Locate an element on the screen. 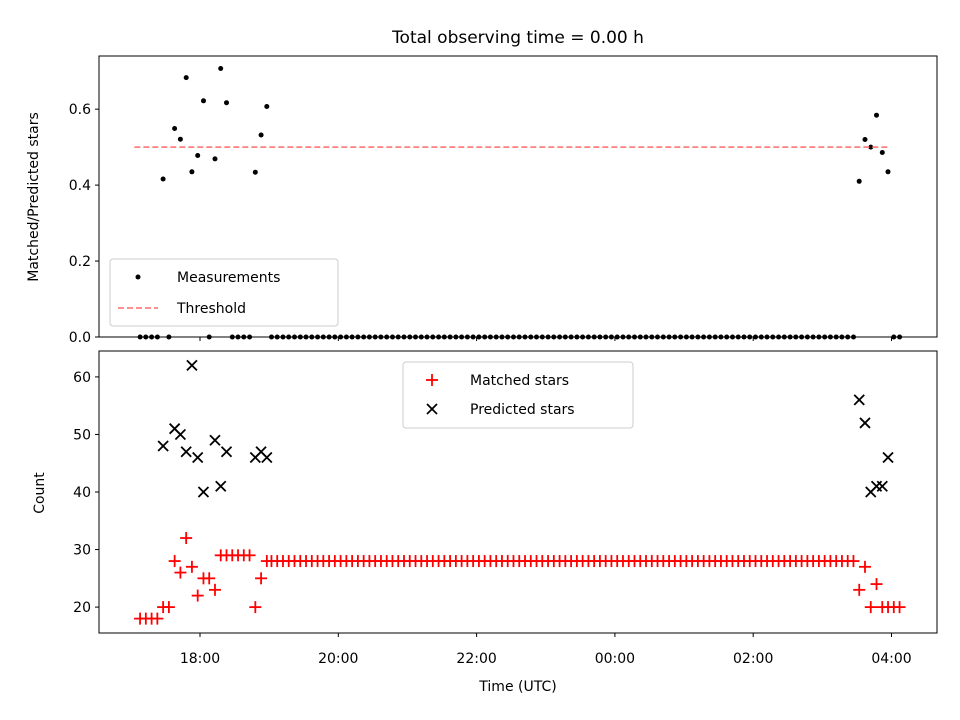 The width and height of the screenshot is (960, 720). legend-label-matched-stars: Matched stars is located at coordinates (519, 381).